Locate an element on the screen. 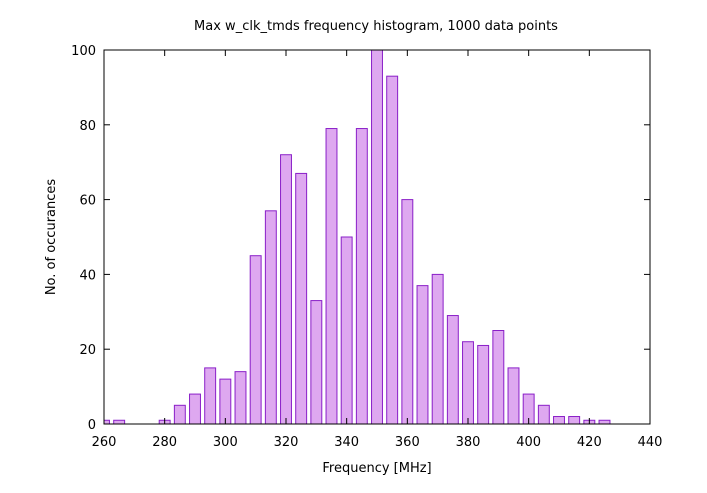 The width and height of the screenshot is (707, 493). x-tick-label: 280 is located at coordinates (164, 442).